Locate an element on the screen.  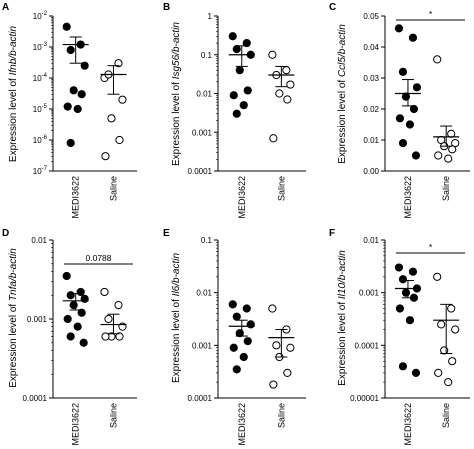
panel-a-y-tick-exp: -4 is located at coordinates (45, 76).